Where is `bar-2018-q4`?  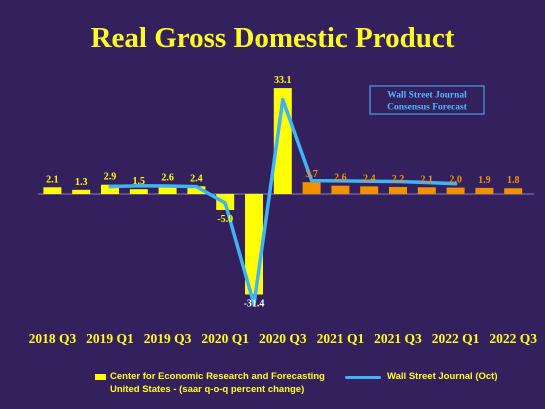 bar-2018-q4 is located at coordinates (81, 191).